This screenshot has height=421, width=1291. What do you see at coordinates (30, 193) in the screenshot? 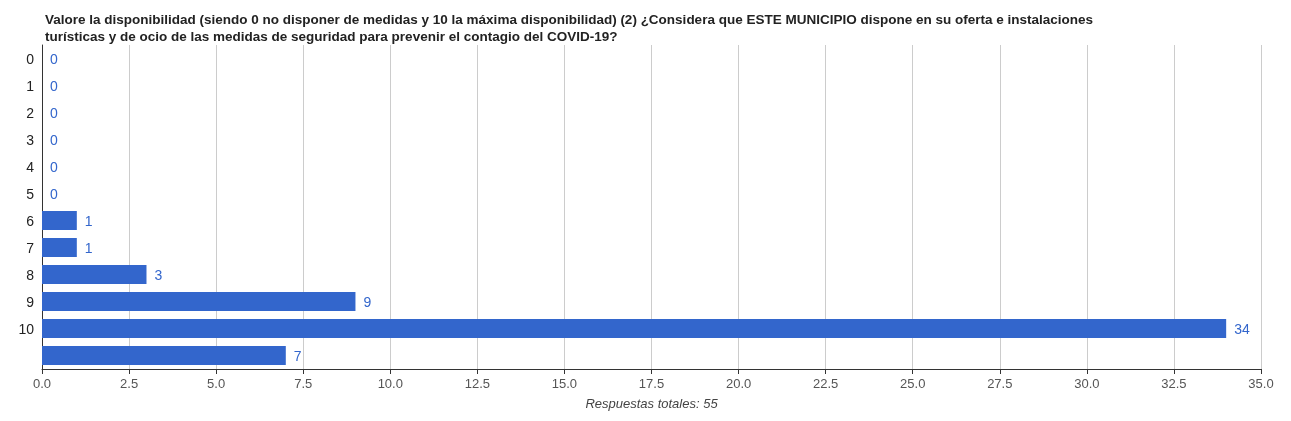
I see `y-tick-label: 5` at bounding box center [30, 193].